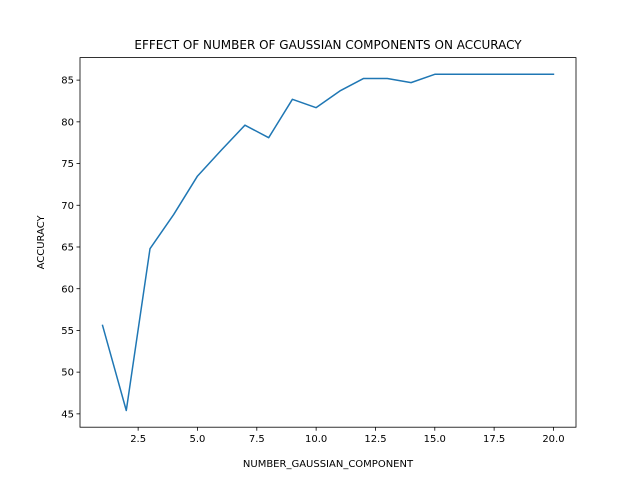 The width and height of the screenshot is (640, 485). Describe the element at coordinates (67, 414) in the screenshot. I see `y-tick-label: 45` at that location.